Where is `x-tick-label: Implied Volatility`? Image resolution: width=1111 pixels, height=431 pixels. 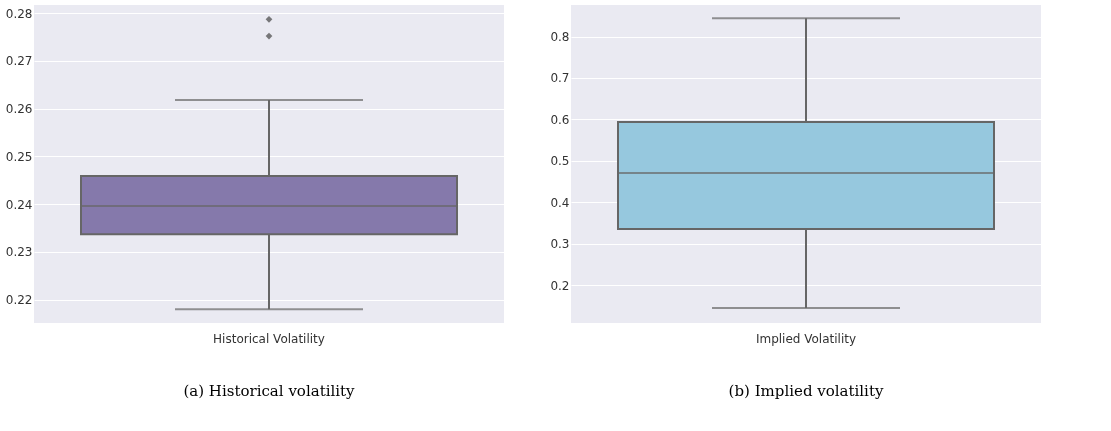 x-tick-label: Implied Volatility is located at coordinates (806, 338).